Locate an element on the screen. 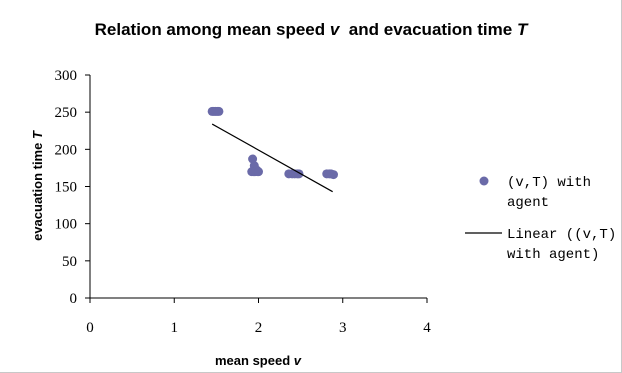 This screenshot has height=373, width=622. legend-marker is located at coordinates (484, 181).